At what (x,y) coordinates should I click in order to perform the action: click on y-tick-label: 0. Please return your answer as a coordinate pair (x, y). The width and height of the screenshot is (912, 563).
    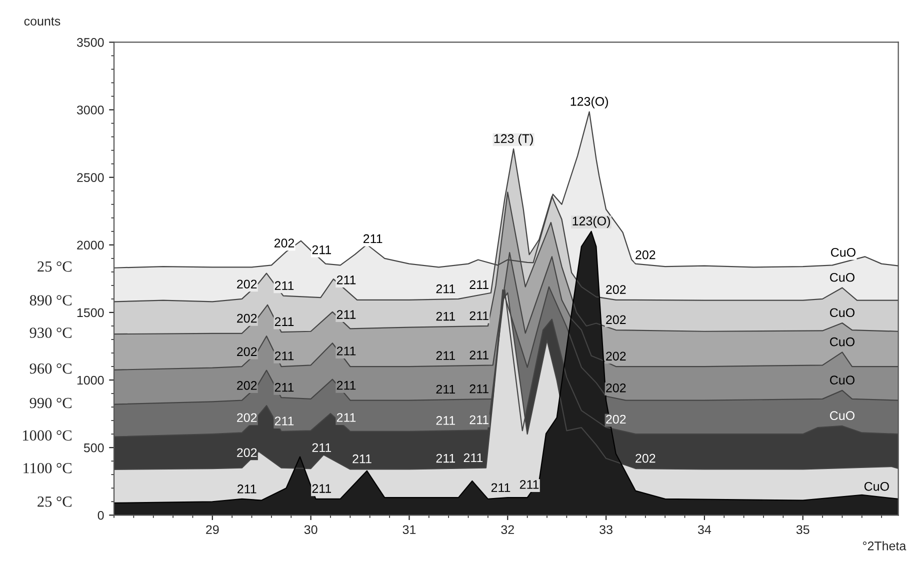
    Looking at the image, I should click on (101, 515).